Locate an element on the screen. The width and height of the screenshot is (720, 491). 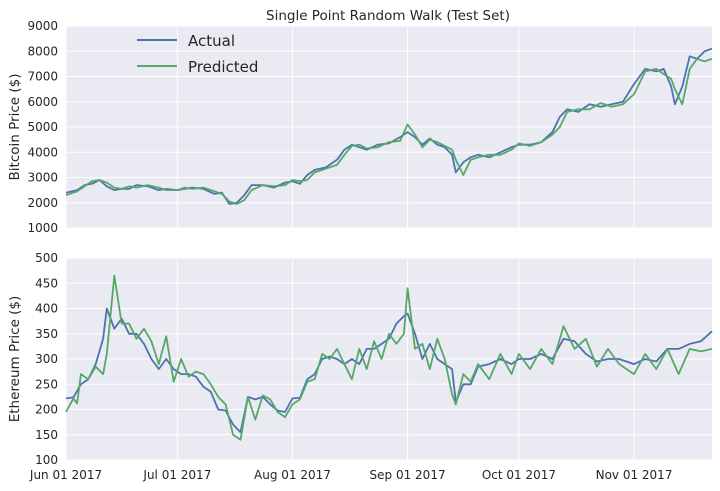
y-tick-label: 6000 is located at coordinates (42, 102).